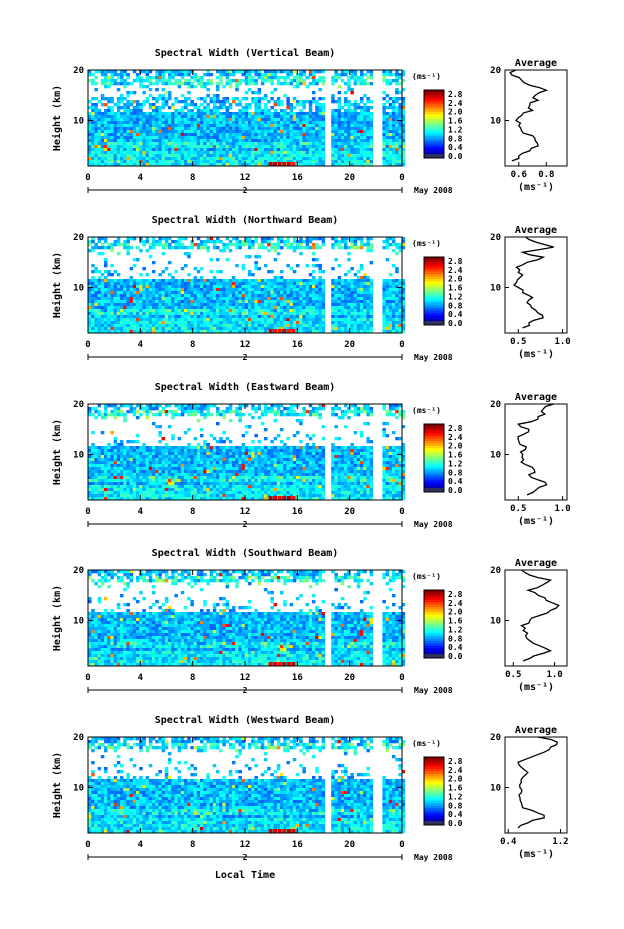 Image resolution: width=624 pixels, height=929 pixels. I want to click on average-frame, so click(536, 285).